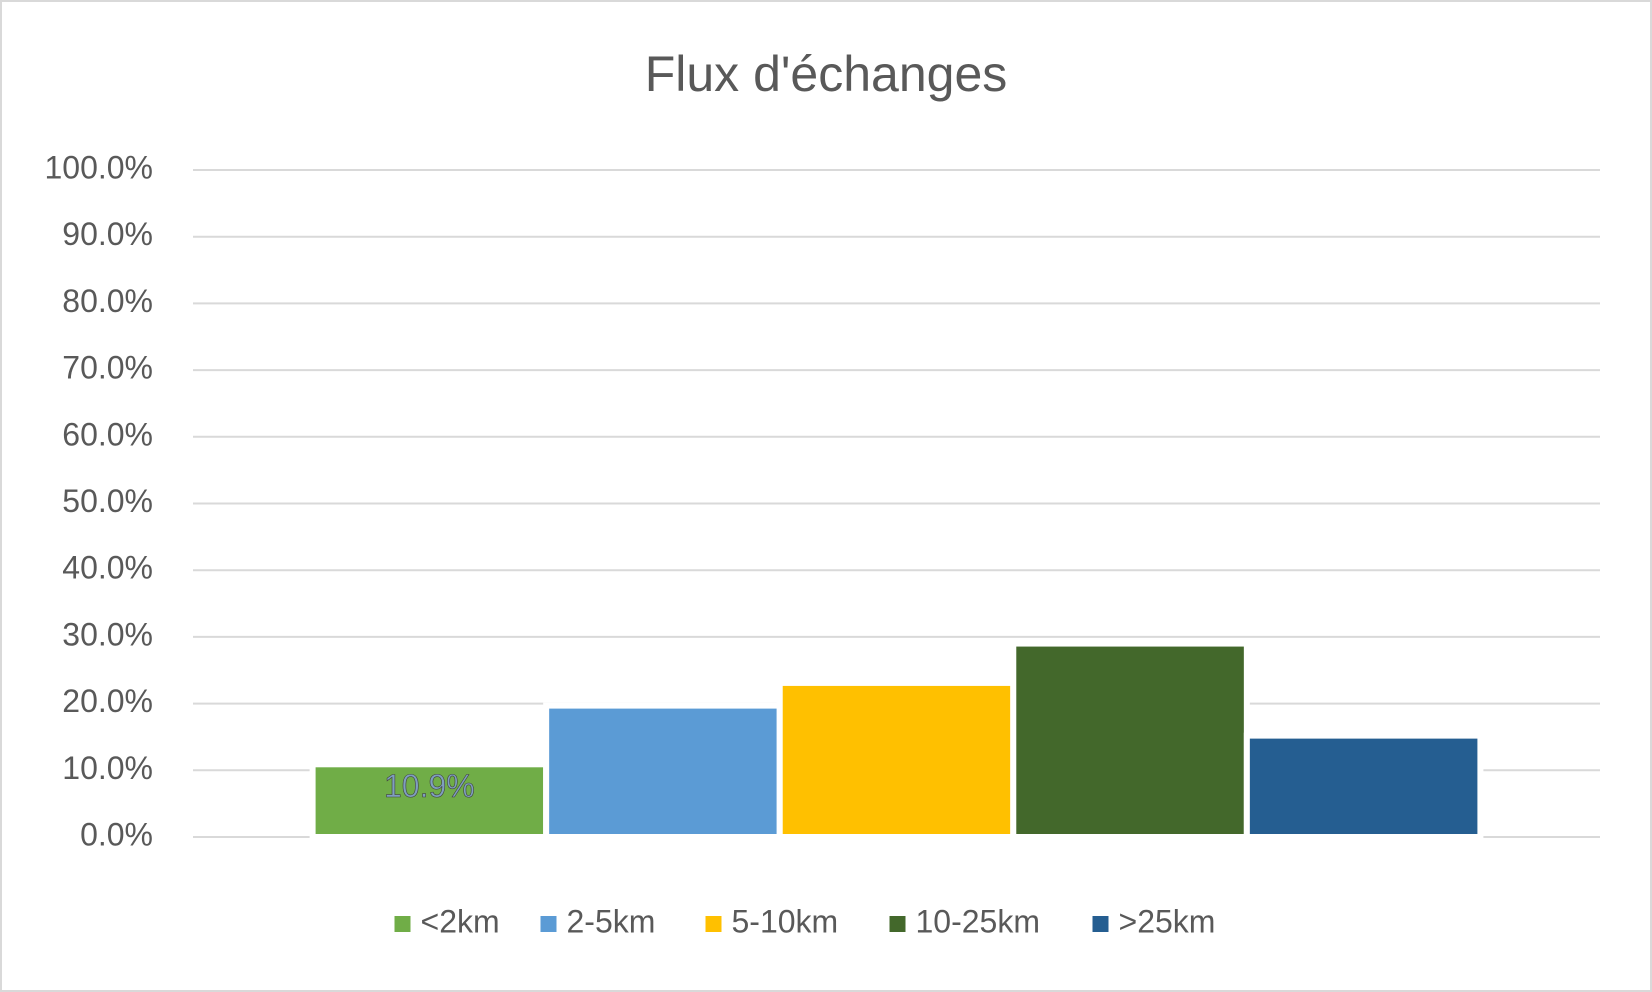 Image resolution: width=1652 pixels, height=992 pixels. What do you see at coordinates (116, 834) in the screenshot?
I see `y-tick-label: 0.0%` at bounding box center [116, 834].